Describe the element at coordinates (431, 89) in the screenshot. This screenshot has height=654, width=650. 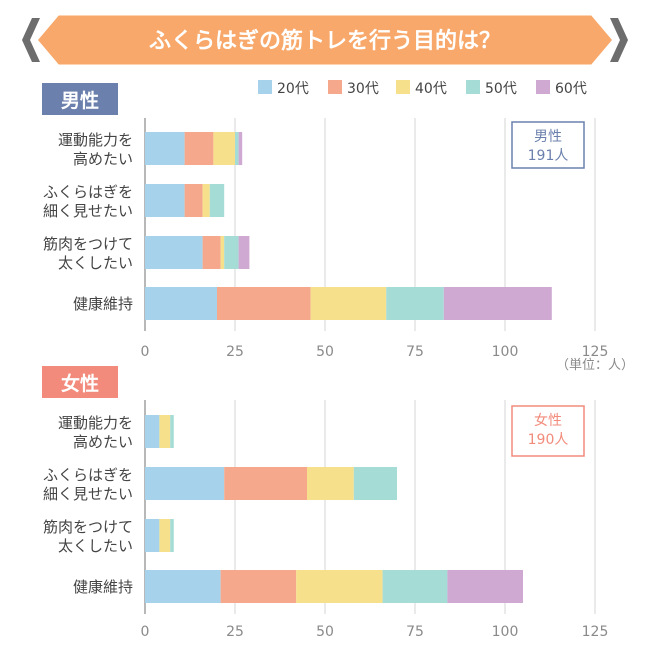
I see `legend-label: 40代` at that location.